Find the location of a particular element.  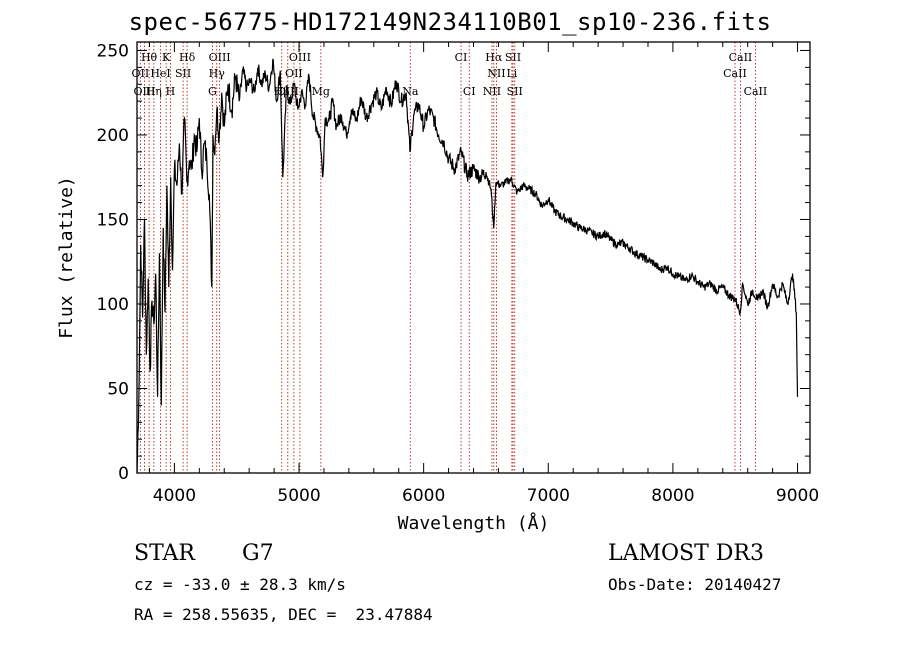

y-axis-label: Flux (relative) is located at coordinates (66, 257).